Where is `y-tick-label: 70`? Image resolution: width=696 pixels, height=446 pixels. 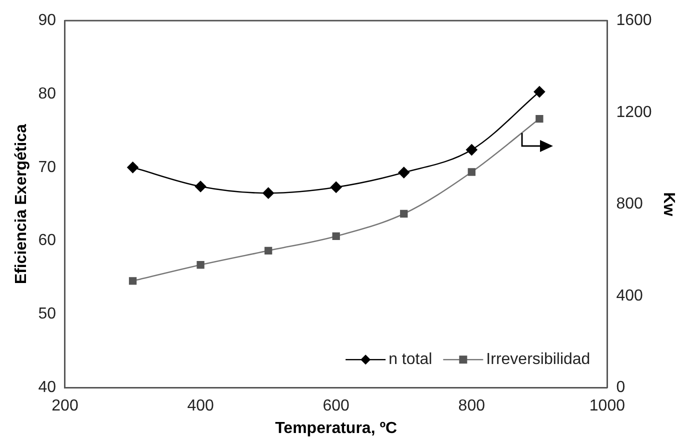 y-tick-label: 70 is located at coordinates (47, 167).